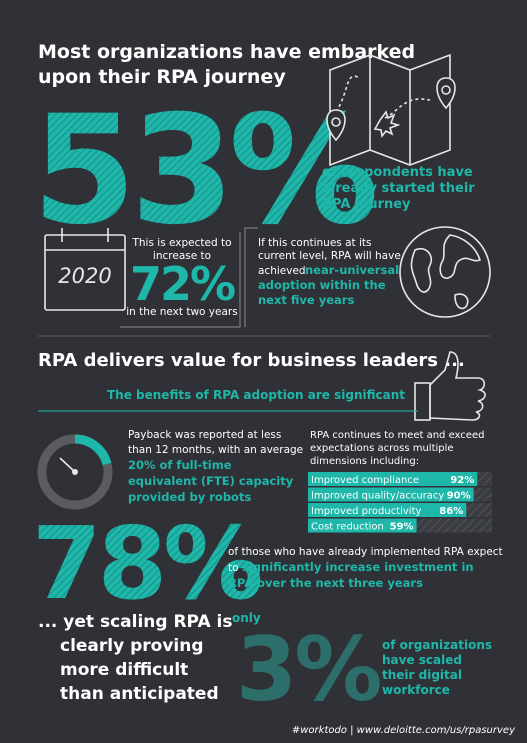  Describe the element at coordinates (182, 284) in the screenshot. I see `forecast-stat: 72%` at that location.